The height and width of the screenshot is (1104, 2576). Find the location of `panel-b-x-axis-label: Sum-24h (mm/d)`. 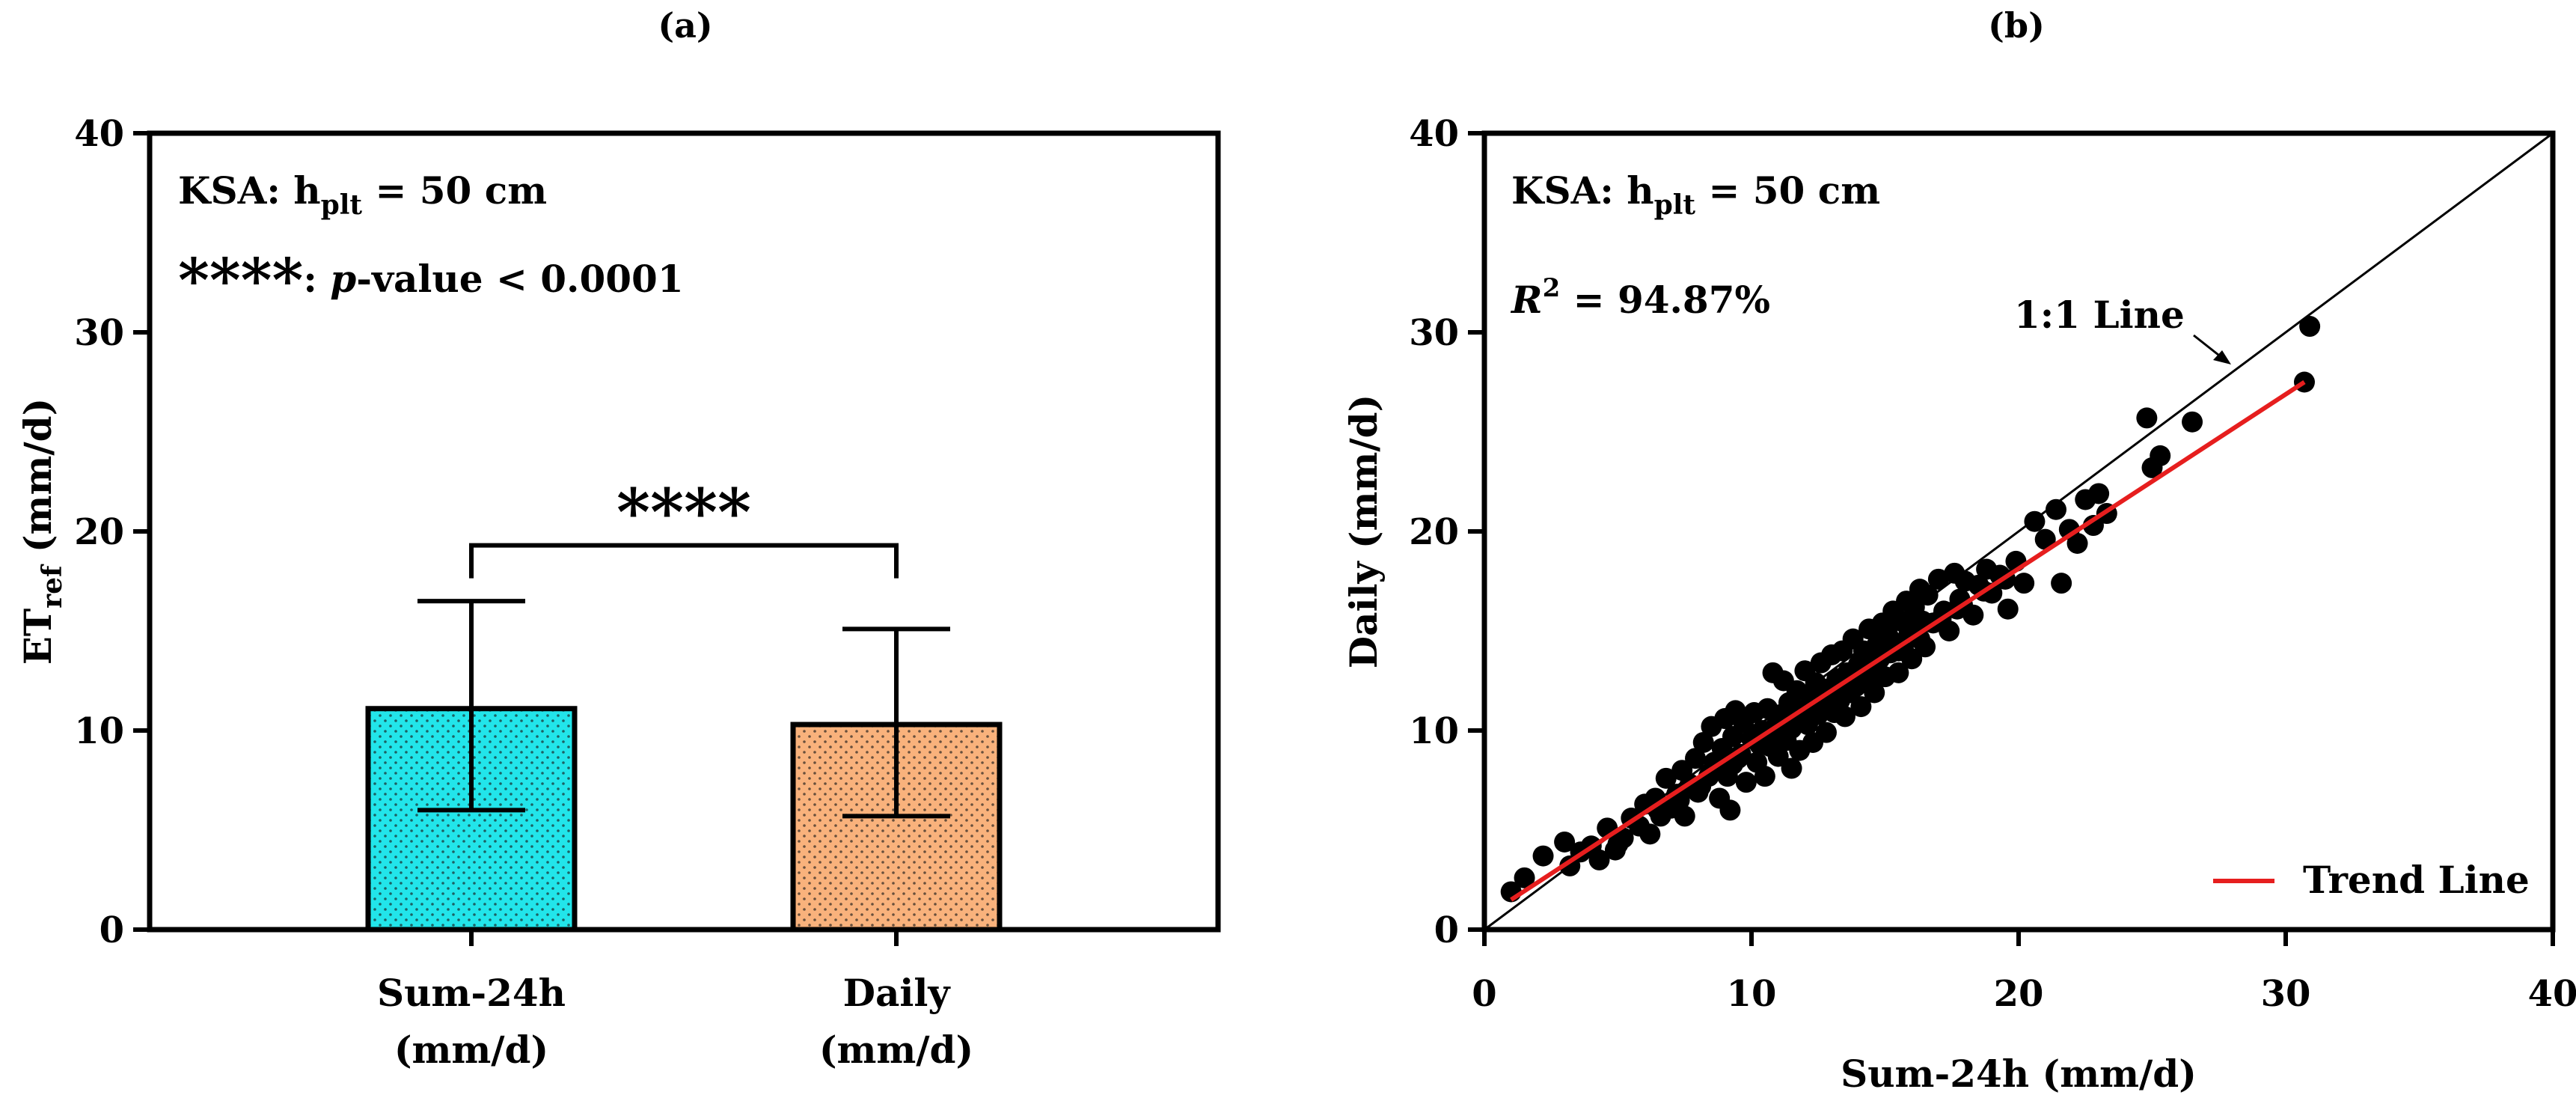

panel-b-x-axis-label: Sum-24h (mm/d) is located at coordinates (2019, 1074).